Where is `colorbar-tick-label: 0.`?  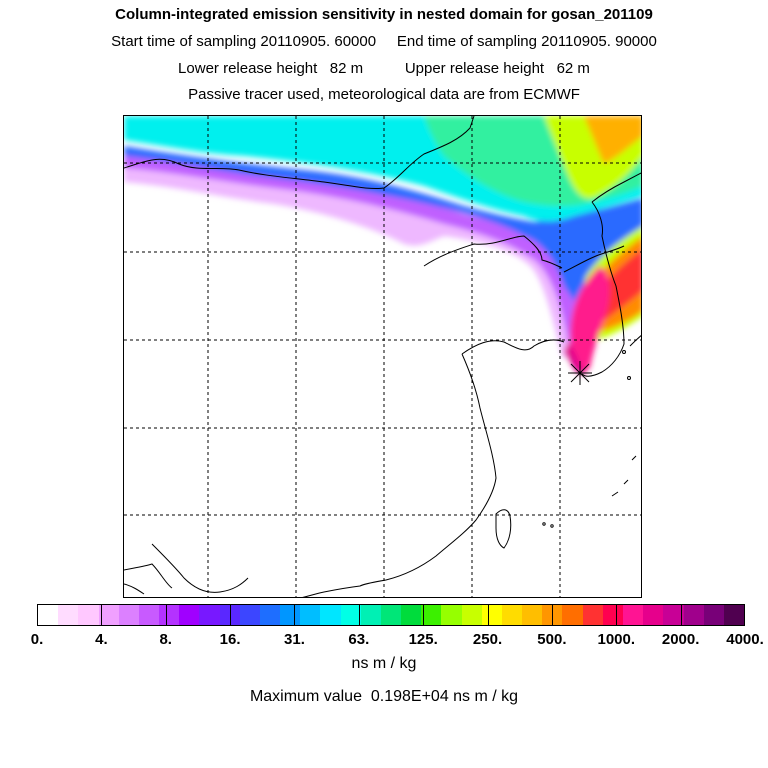
colorbar-tick-label: 0. is located at coordinates (37, 639).